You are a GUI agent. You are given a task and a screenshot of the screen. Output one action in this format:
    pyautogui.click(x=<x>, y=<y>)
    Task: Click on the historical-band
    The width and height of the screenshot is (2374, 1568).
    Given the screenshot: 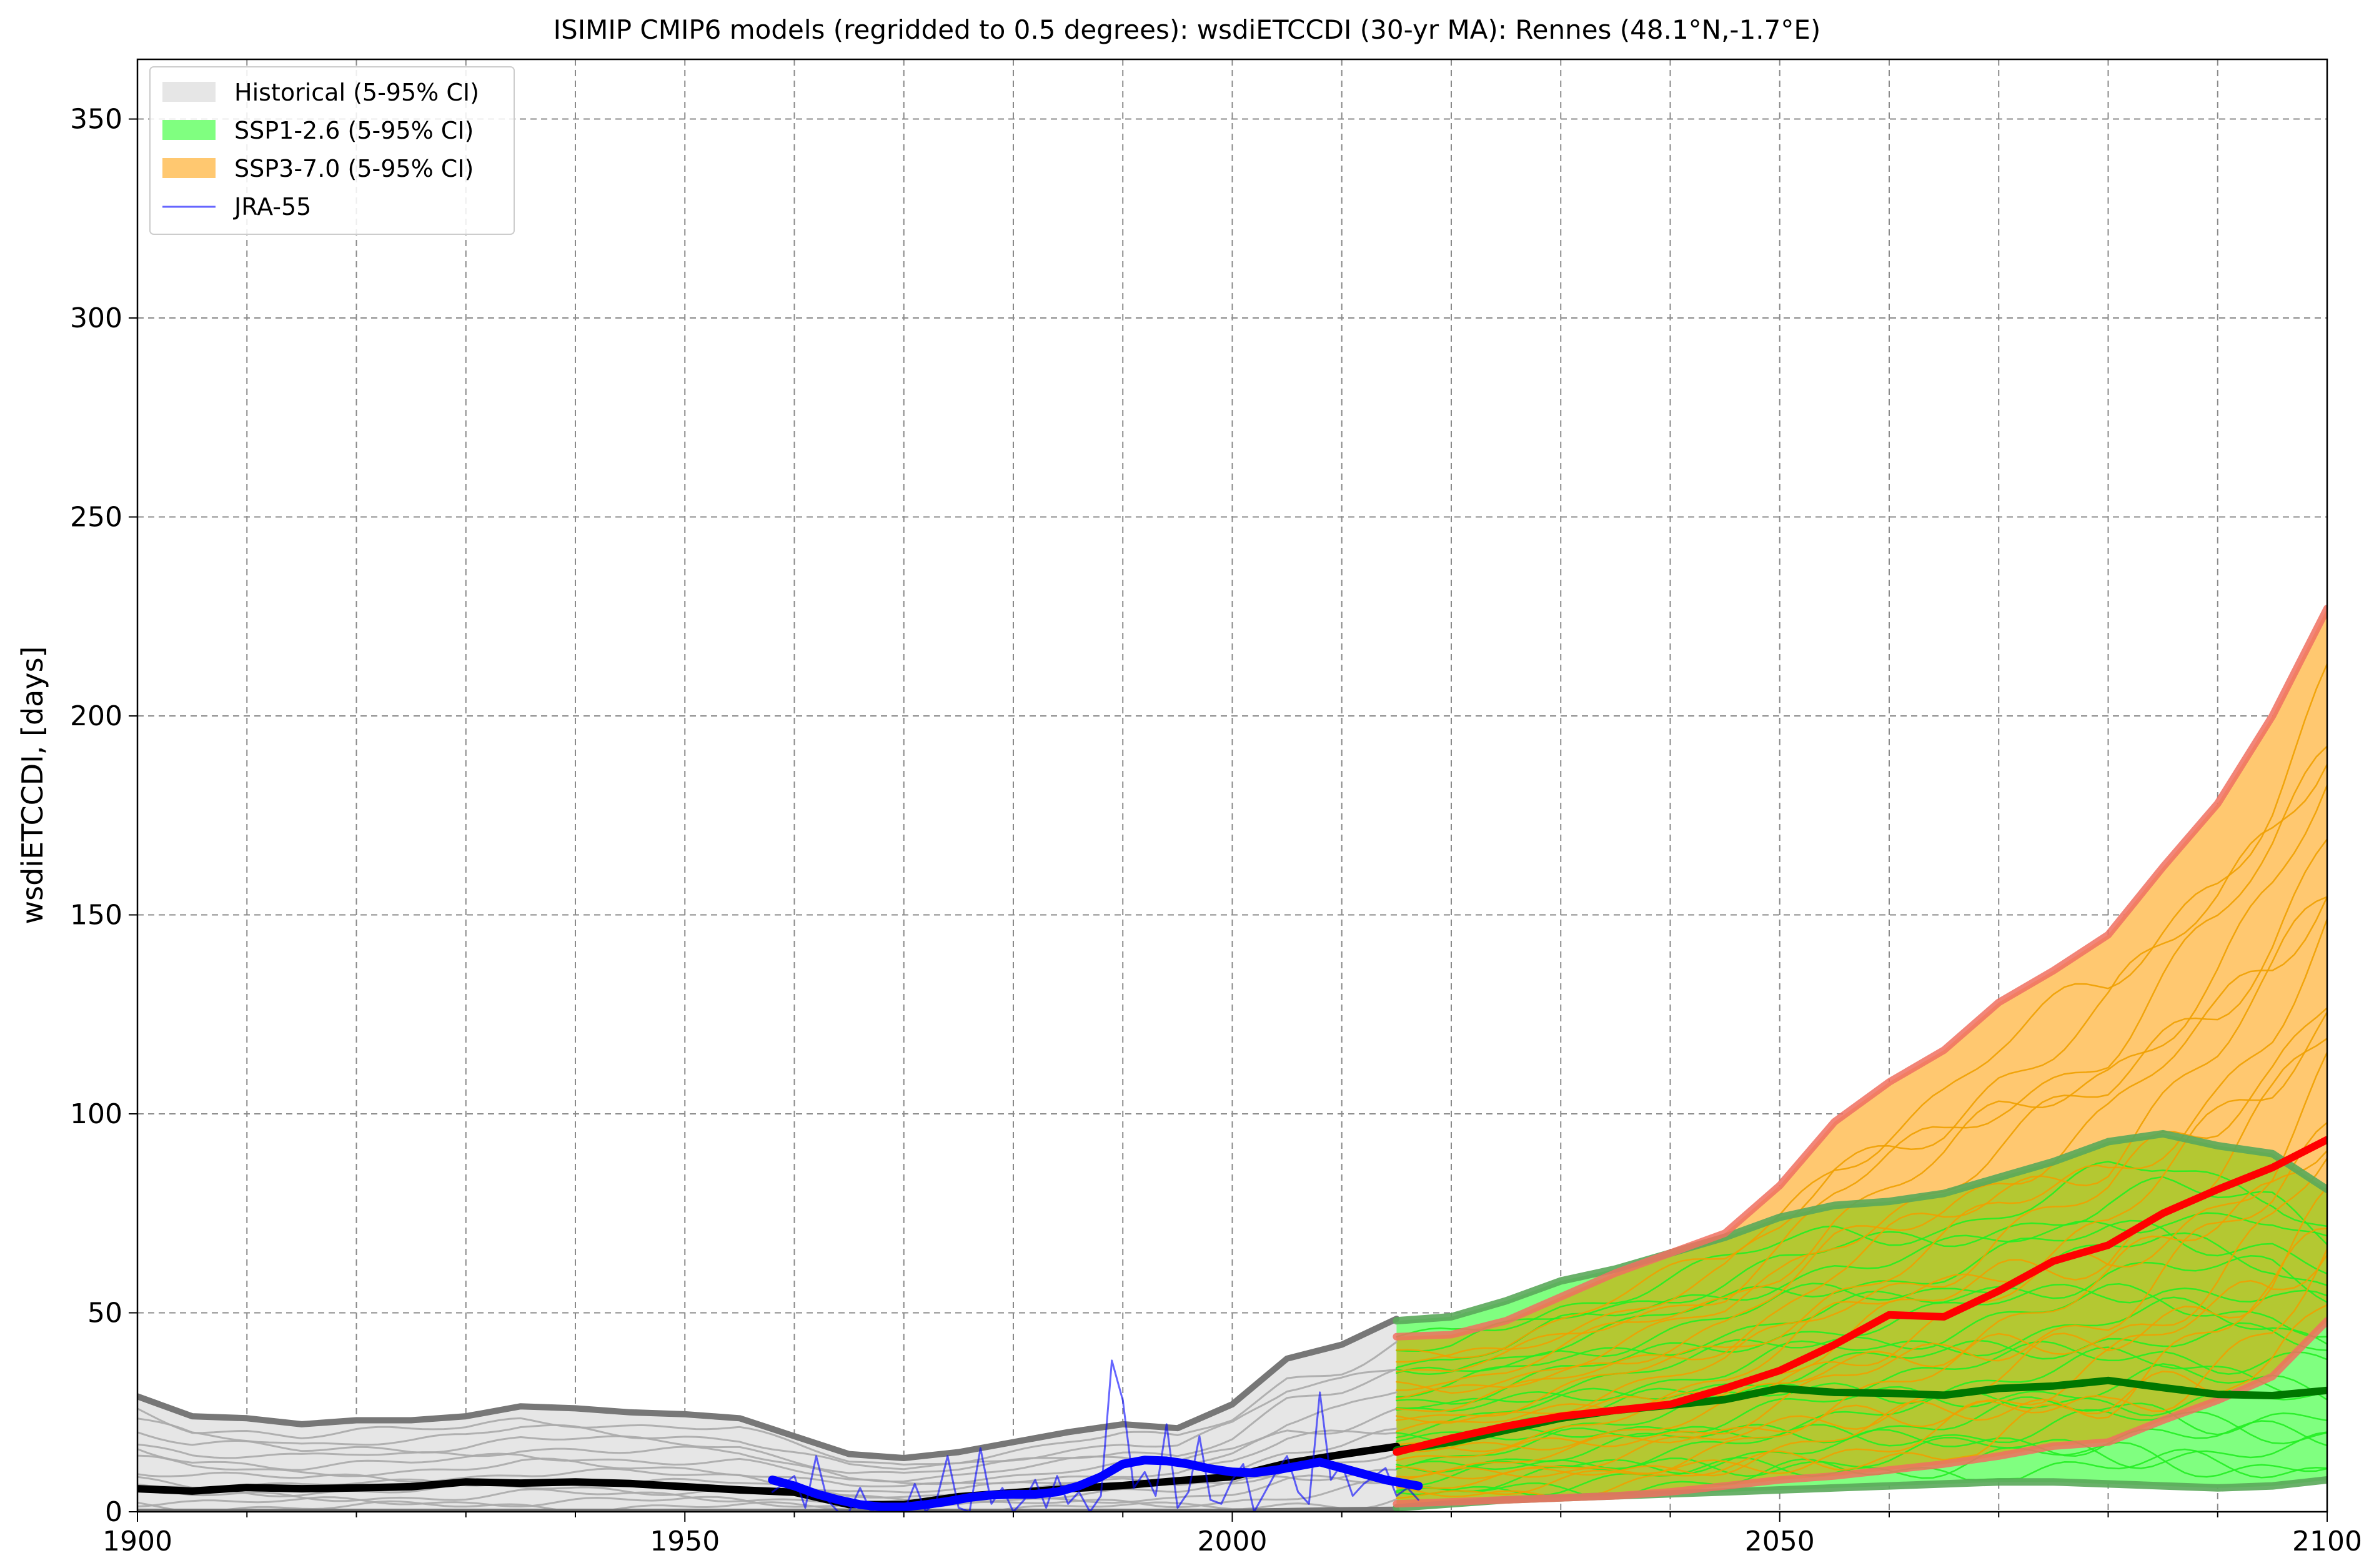 What is the action you would take?
    pyautogui.click(x=767, y=1415)
    